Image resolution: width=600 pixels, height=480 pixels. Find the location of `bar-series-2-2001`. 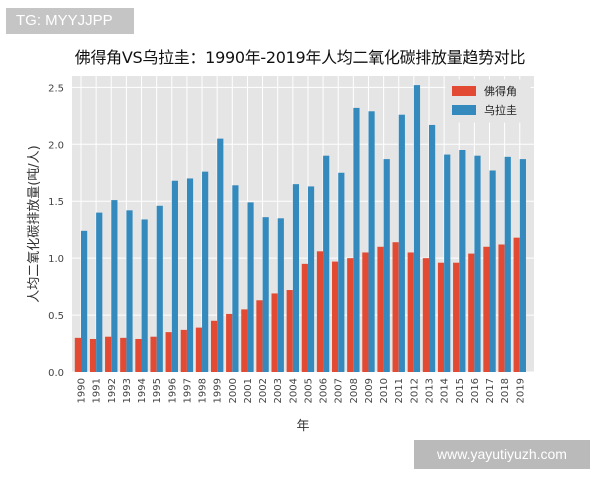

bar-series-2-2001 is located at coordinates (250, 287).